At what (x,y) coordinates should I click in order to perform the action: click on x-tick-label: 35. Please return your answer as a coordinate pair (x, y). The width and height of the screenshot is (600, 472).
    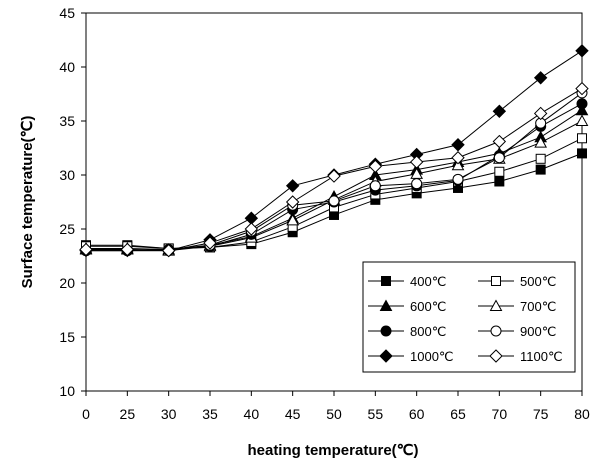
    Looking at the image, I should click on (210, 414).